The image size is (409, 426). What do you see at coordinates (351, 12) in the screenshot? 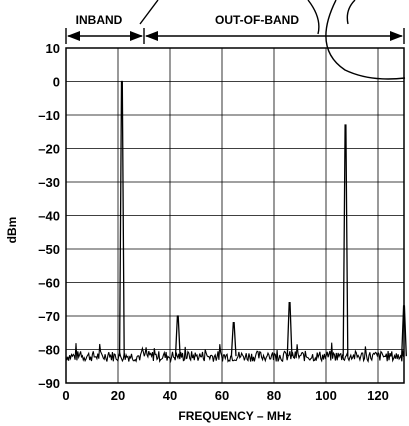
I see `callout-arc-right-inner` at bounding box center [351, 12].